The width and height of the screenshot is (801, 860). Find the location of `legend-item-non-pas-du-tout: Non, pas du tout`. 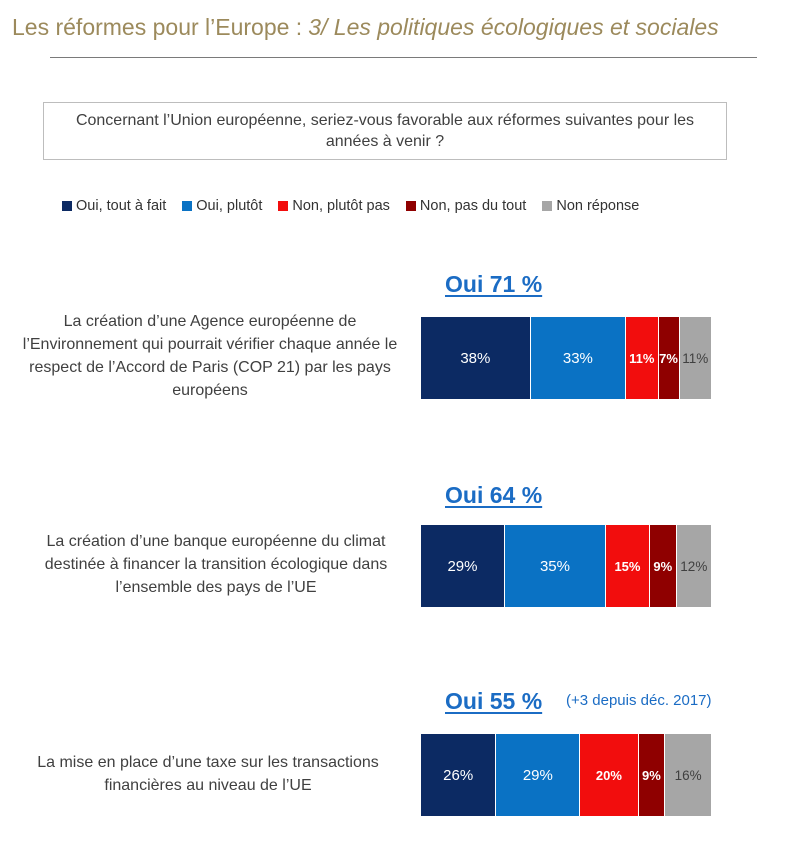

legend-item-non-pas-du-tout: Non, pas du tout is located at coordinates (466, 206).